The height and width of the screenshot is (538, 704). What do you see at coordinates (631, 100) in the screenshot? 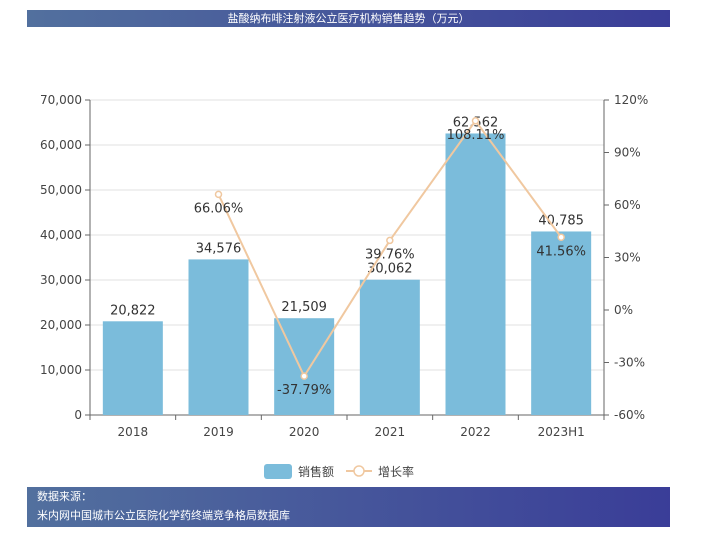
I see `y-right-tick-label: 120%` at bounding box center [631, 100].